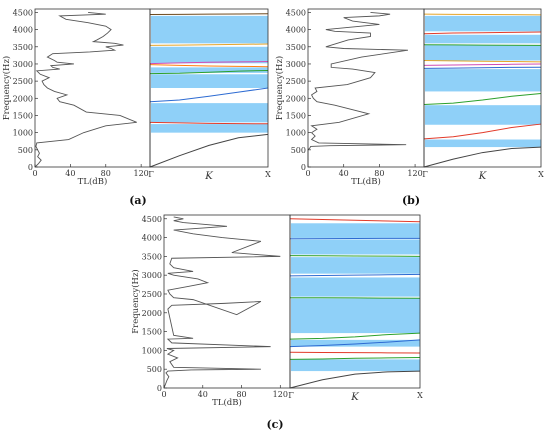 The width and height of the screenshot is (550, 437). What do you see at coordinates (274, 424) in the screenshot?
I see `panel-label: (c)` at bounding box center [274, 424].